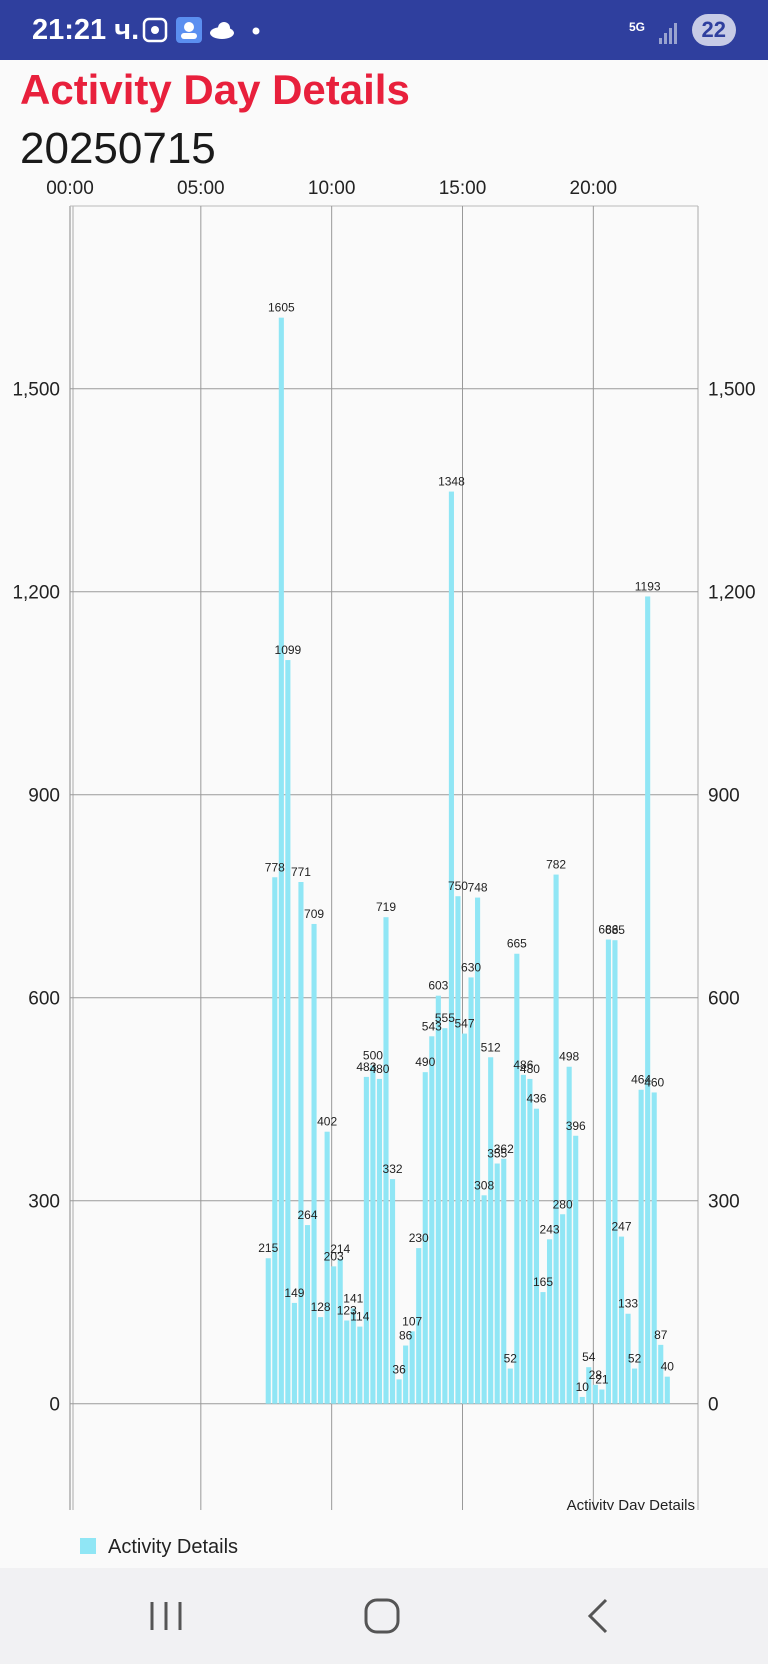  I want to click on bar-value-label: 498, so click(569, 1057).